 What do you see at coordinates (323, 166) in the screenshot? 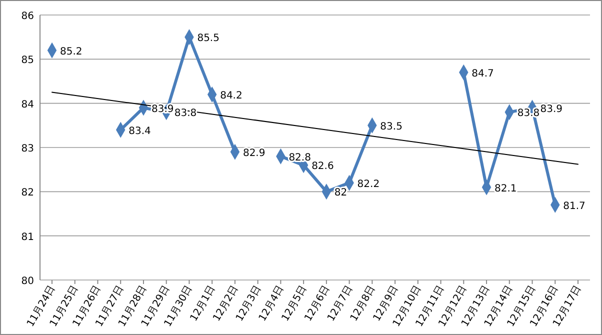
I see `data-label: 82.6` at bounding box center [323, 166].